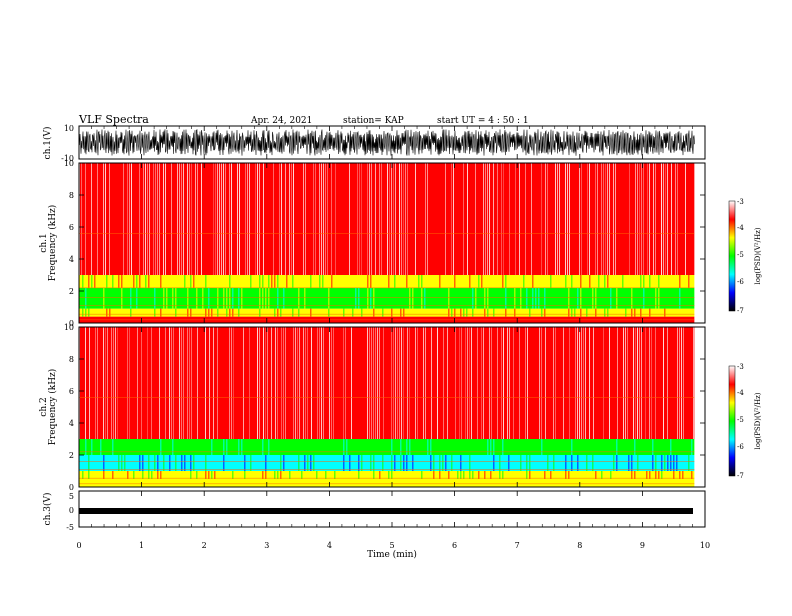 This screenshot has height=616, width=792. I want to click on ch2-cb-tick-5: -5, so click(740, 420).